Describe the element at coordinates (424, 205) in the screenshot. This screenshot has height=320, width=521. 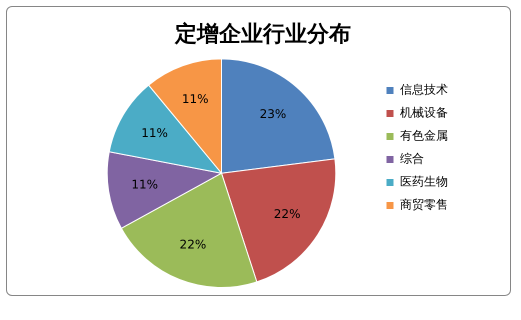
I see `legend-label: 商贸零售` at that location.